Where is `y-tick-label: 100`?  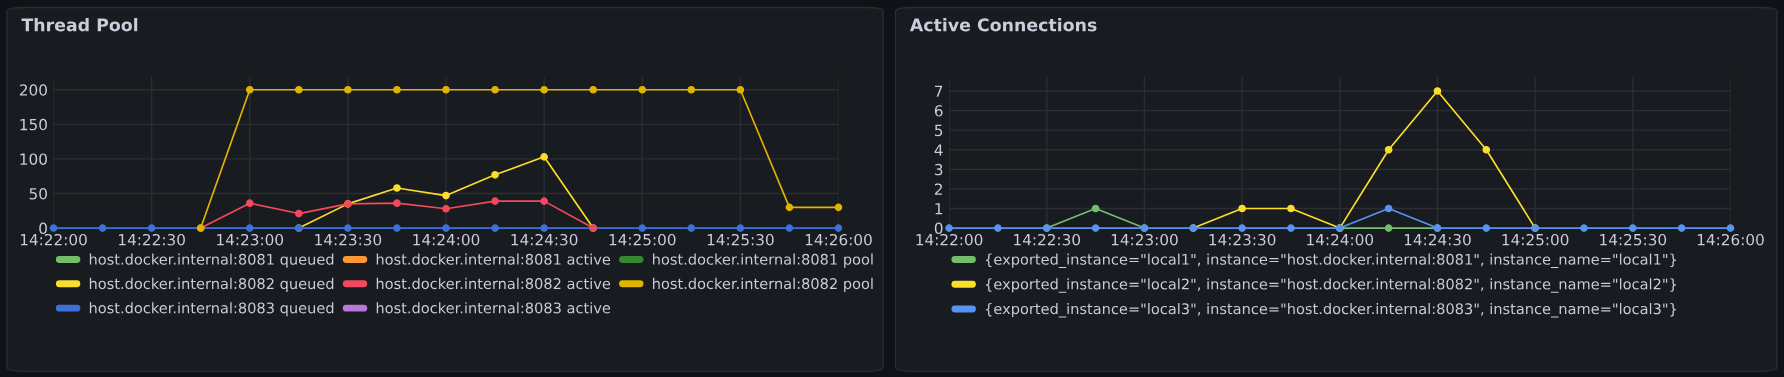
y-tick-label: 100 is located at coordinates (33, 159).